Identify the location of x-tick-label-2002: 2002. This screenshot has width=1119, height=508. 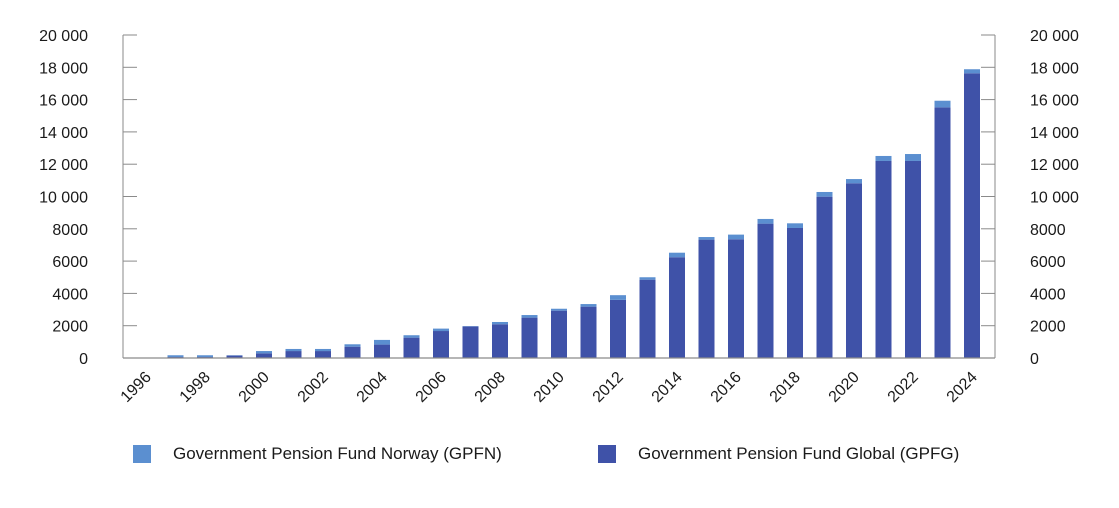
(313, 387).